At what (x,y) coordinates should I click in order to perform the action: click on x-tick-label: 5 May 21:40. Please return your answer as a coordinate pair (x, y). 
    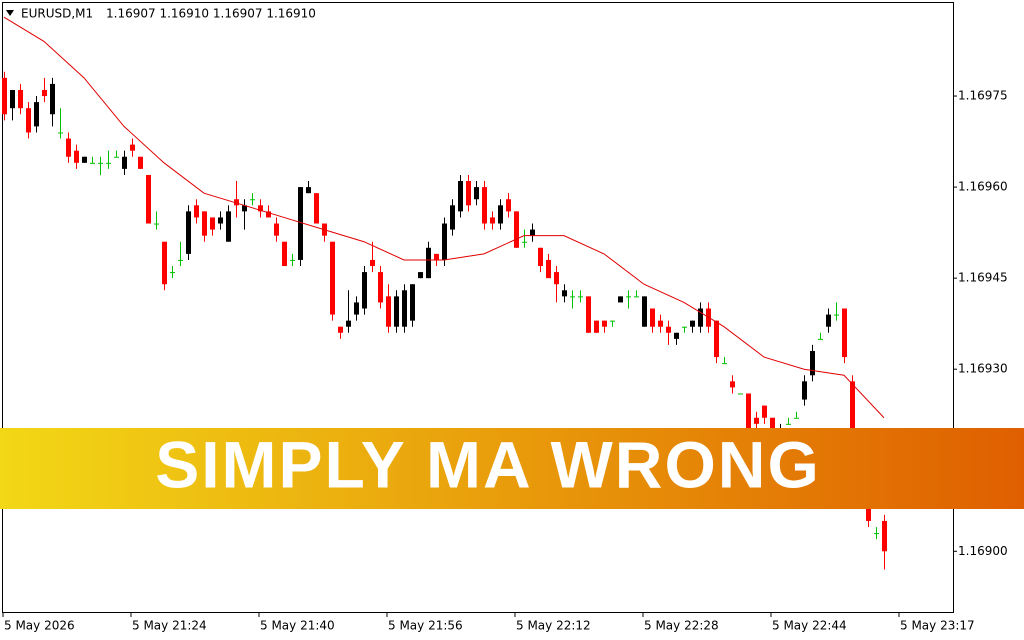
    Looking at the image, I should click on (297, 626).